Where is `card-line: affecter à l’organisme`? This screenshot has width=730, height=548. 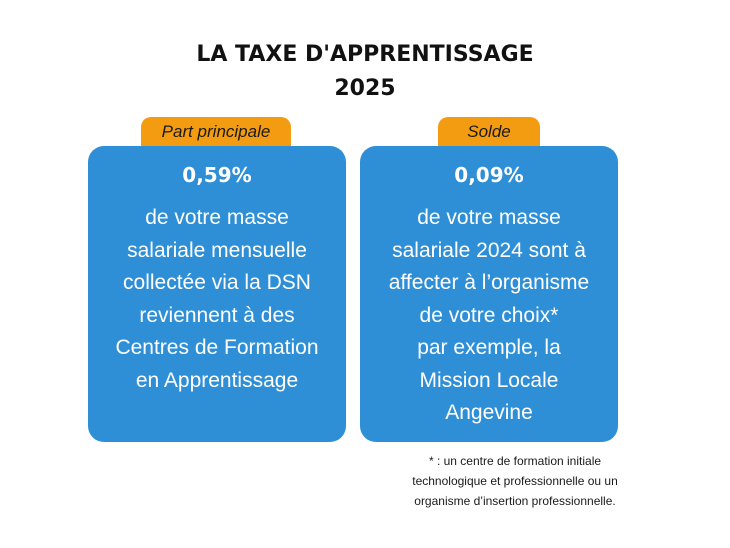
card-line: affecter à l’organisme is located at coordinates (489, 282).